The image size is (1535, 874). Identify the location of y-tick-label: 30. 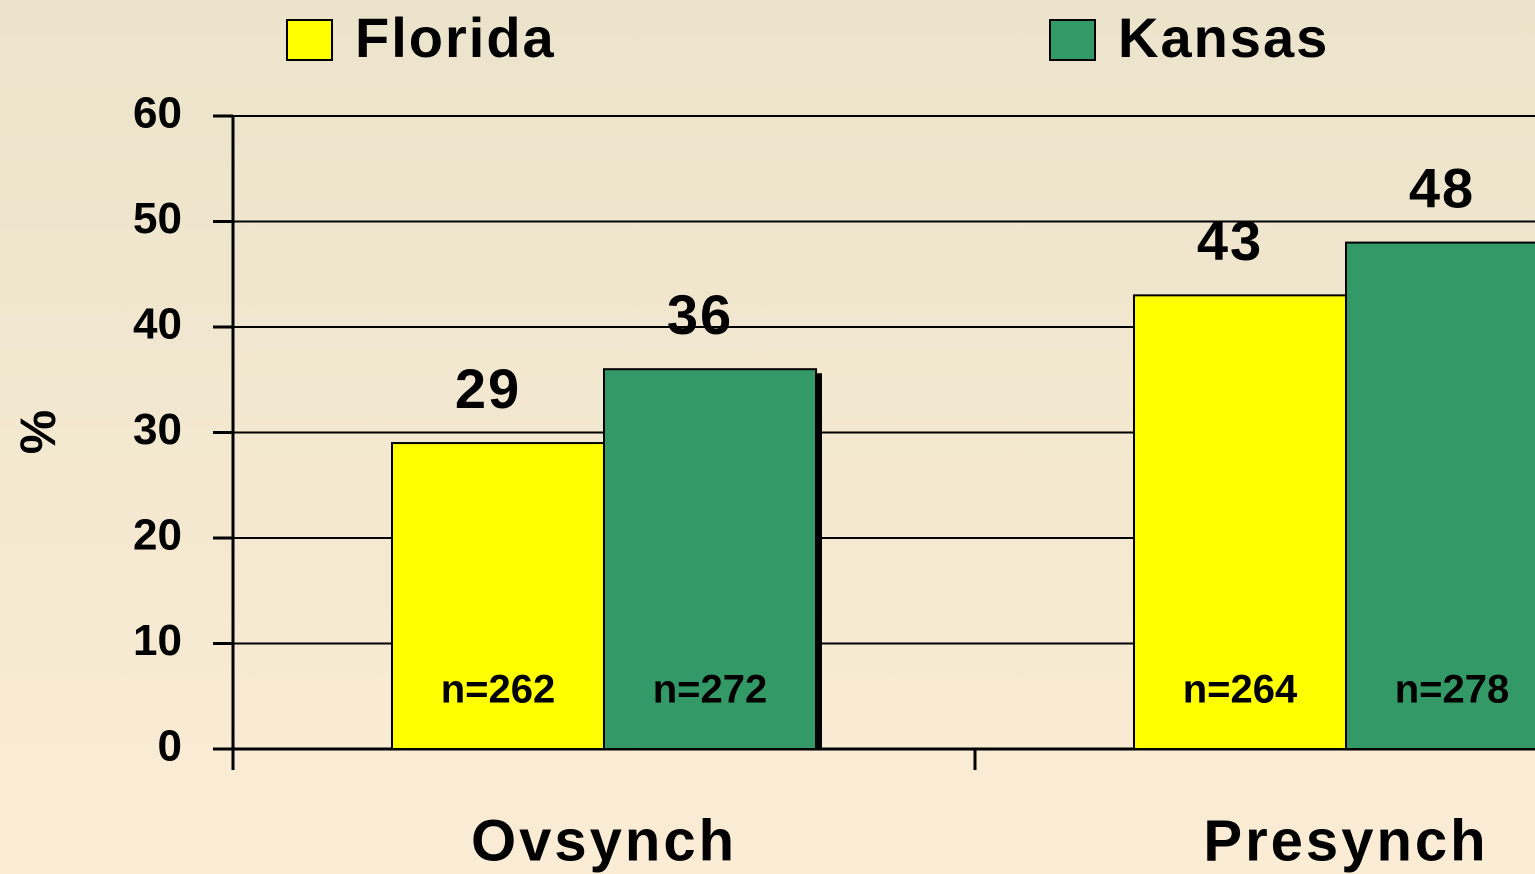
(157, 429).